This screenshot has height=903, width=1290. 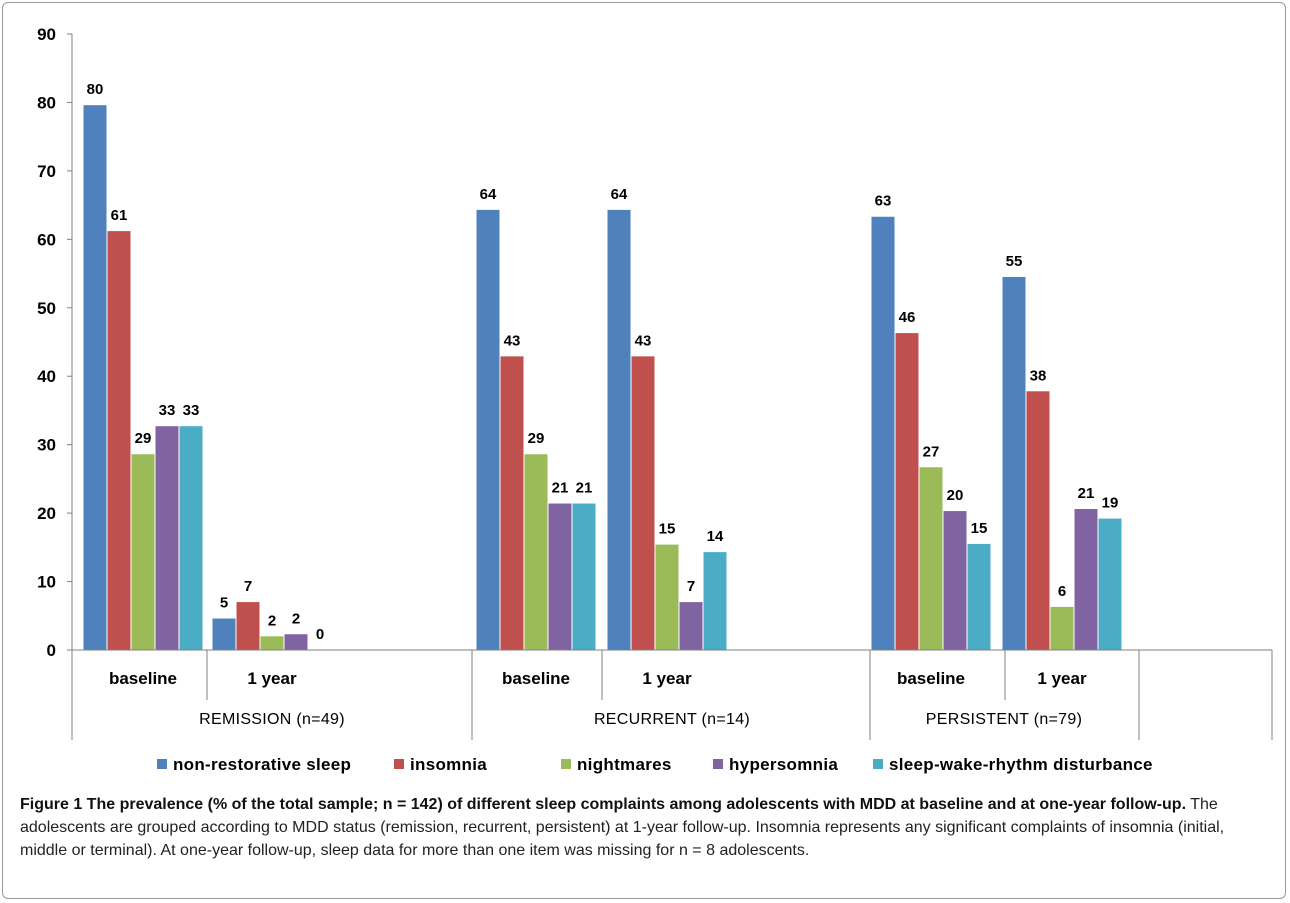 I want to click on y-axis: 0 10 20 30 40 50 60 70 80 90, so click(x=55, y=342).